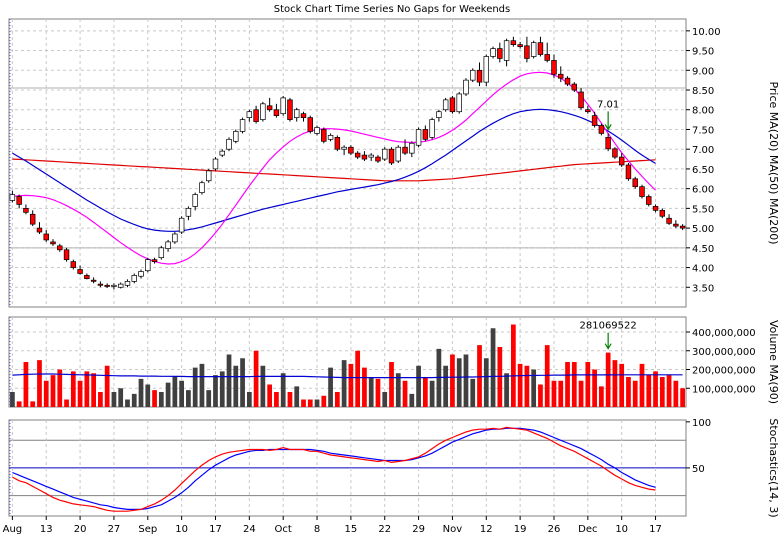 This screenshot has width=784, height=538. Describe the element at coordinates (317, 529) in the screenshot. I see `x-tick-label: 8` at that location.